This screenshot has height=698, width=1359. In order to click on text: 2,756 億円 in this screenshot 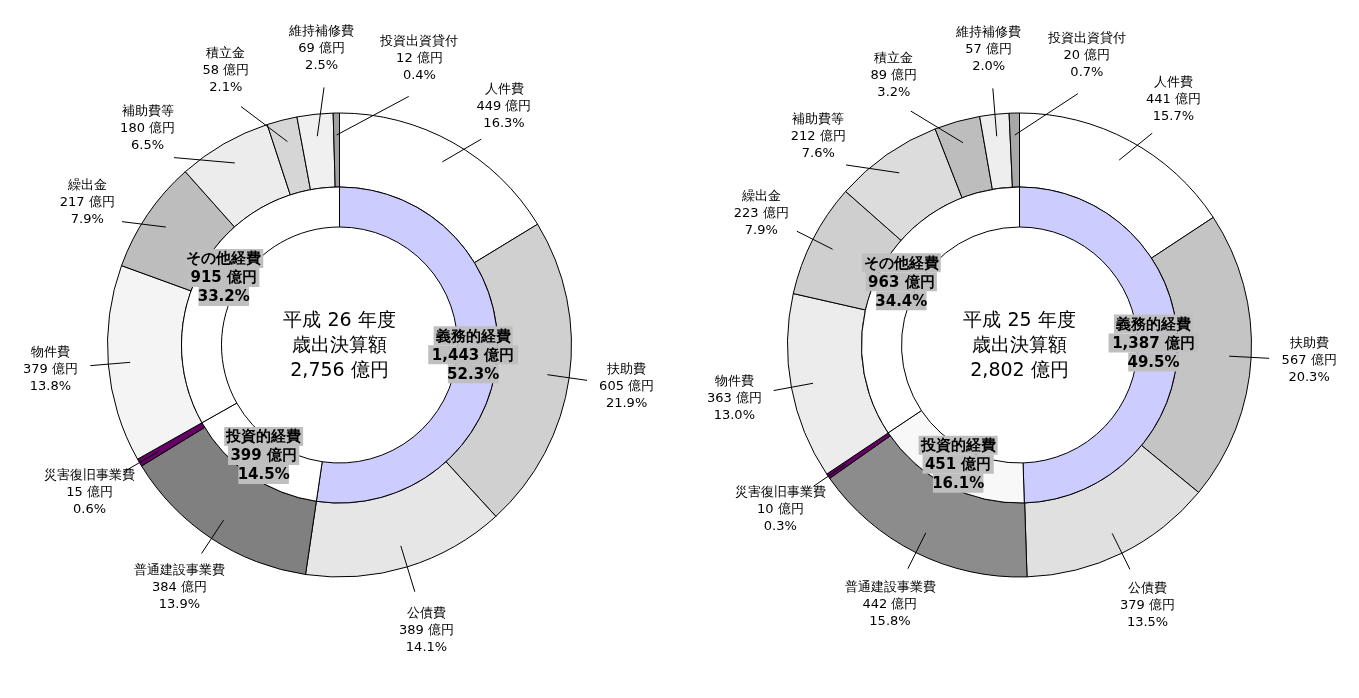, I will do `click(339, 369)`.